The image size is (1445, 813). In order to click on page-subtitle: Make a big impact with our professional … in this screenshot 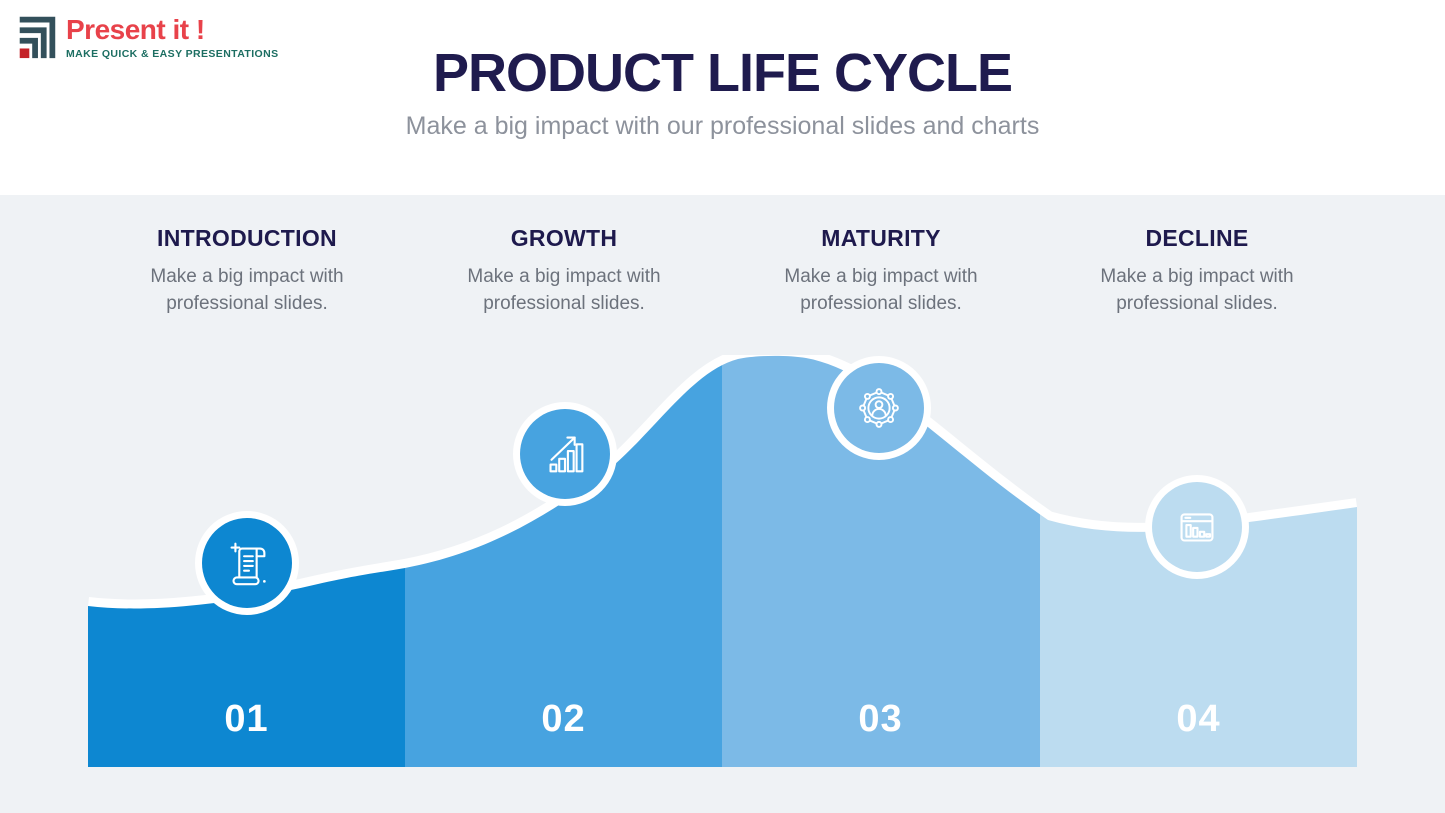, I will do `click(722, 126)`.